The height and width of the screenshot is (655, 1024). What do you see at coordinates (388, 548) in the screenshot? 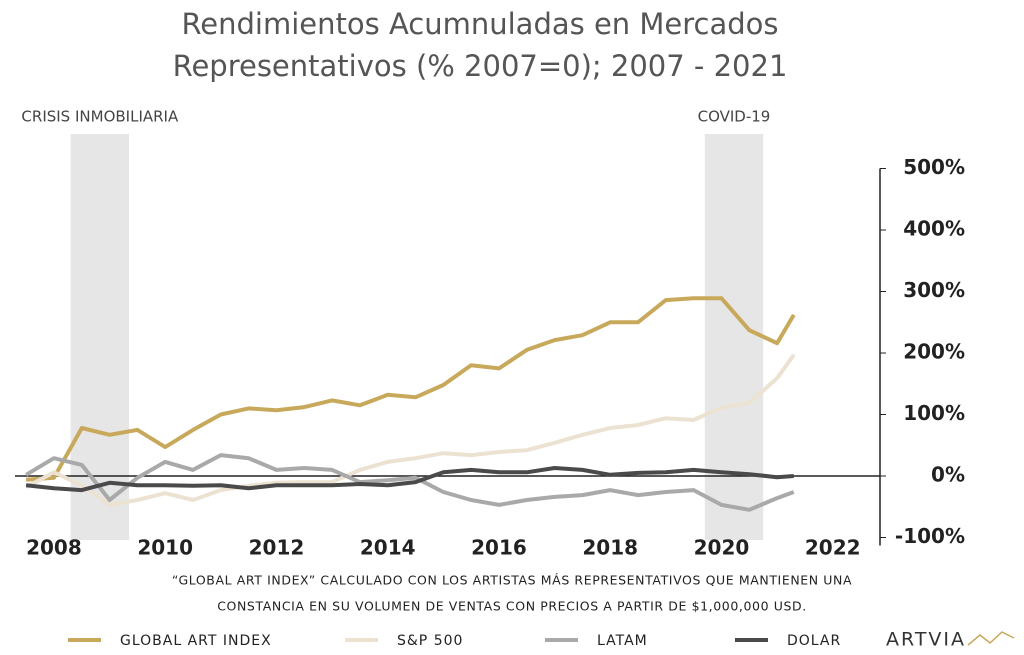
I see `x-tick-label: 2014` at bounding box center [388, 548].